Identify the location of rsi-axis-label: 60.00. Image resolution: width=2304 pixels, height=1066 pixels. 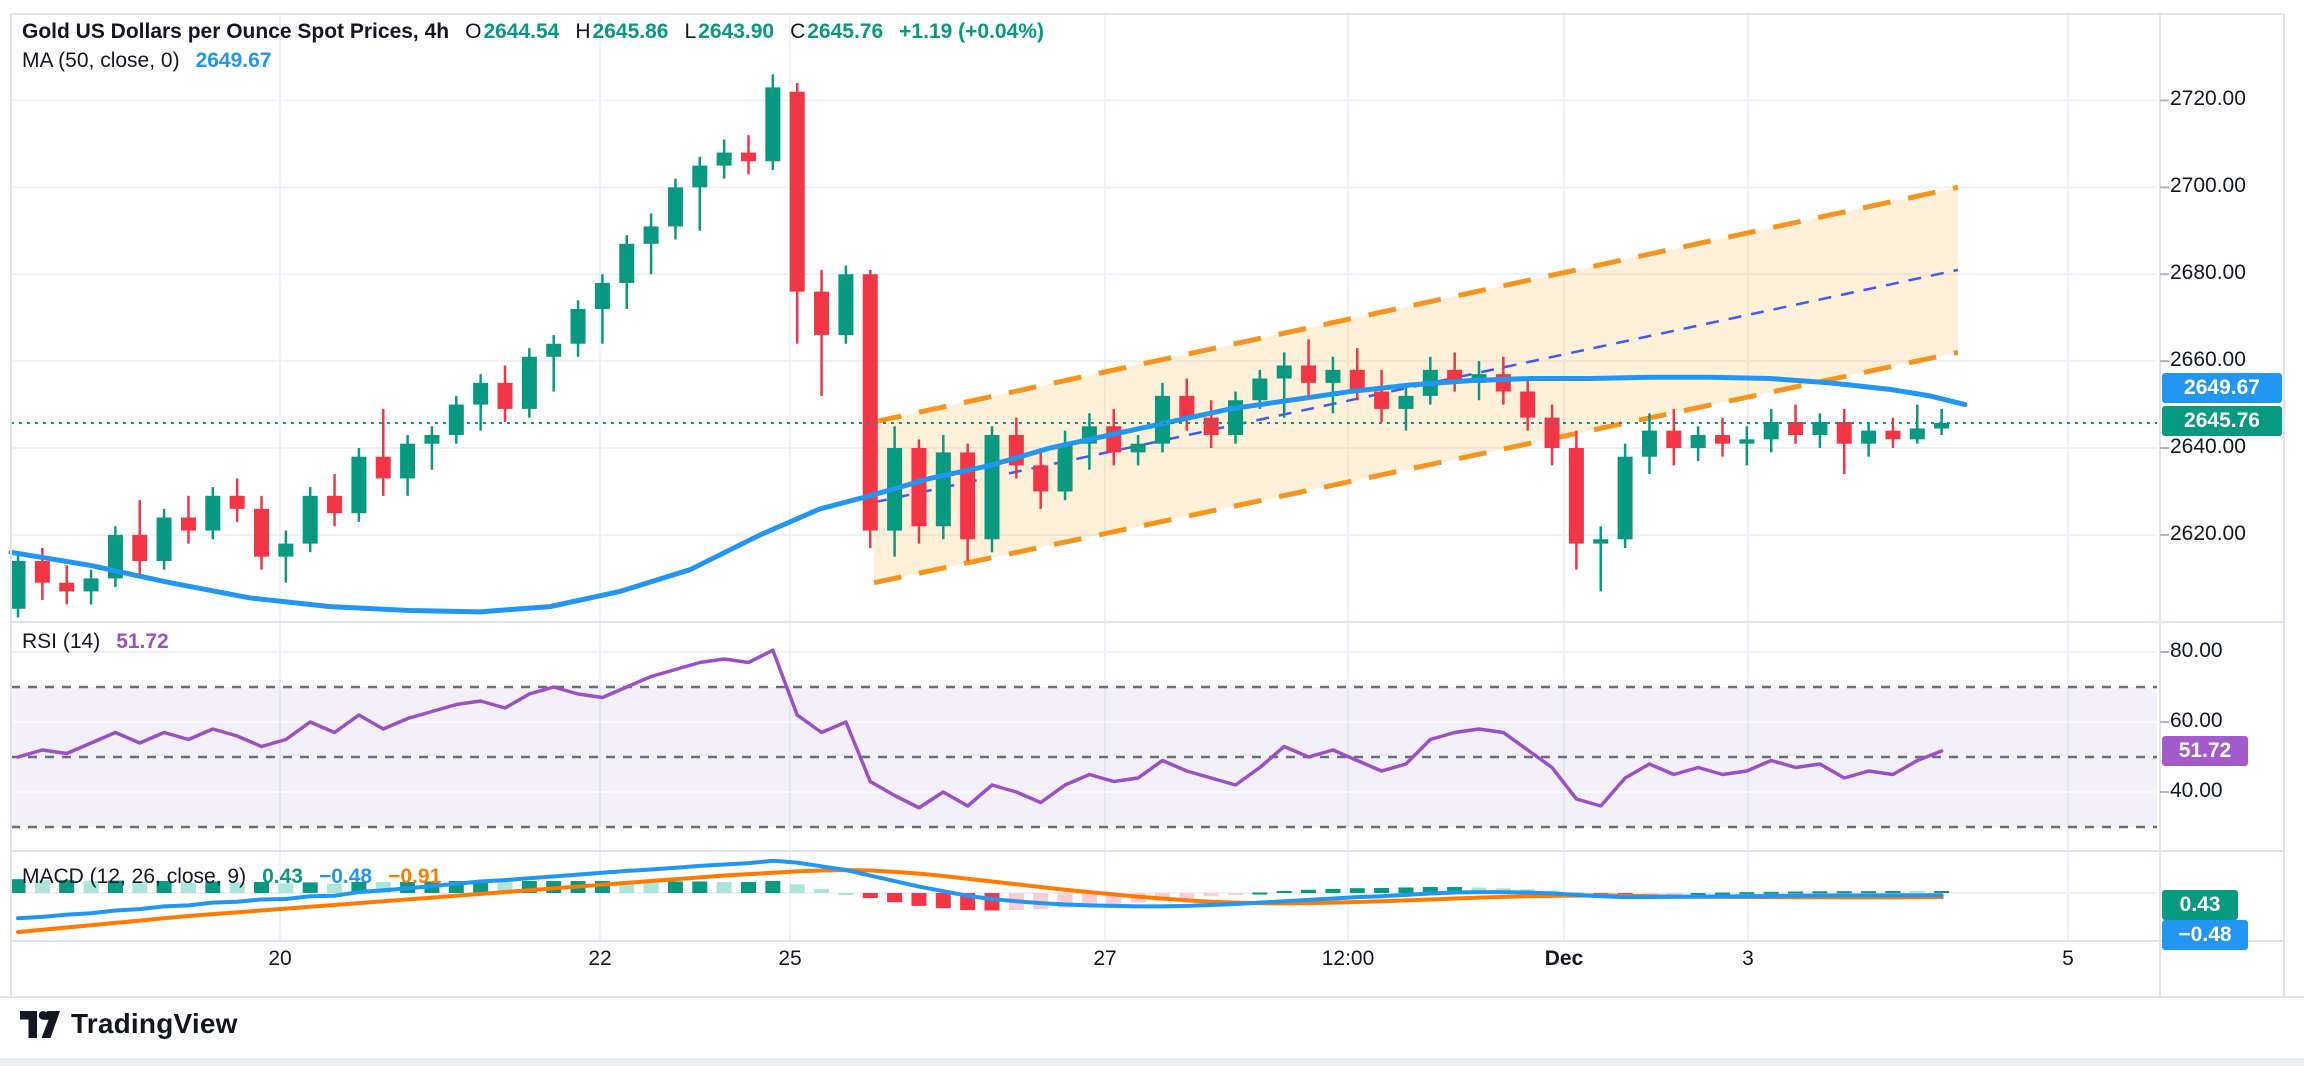
(2196, 720).